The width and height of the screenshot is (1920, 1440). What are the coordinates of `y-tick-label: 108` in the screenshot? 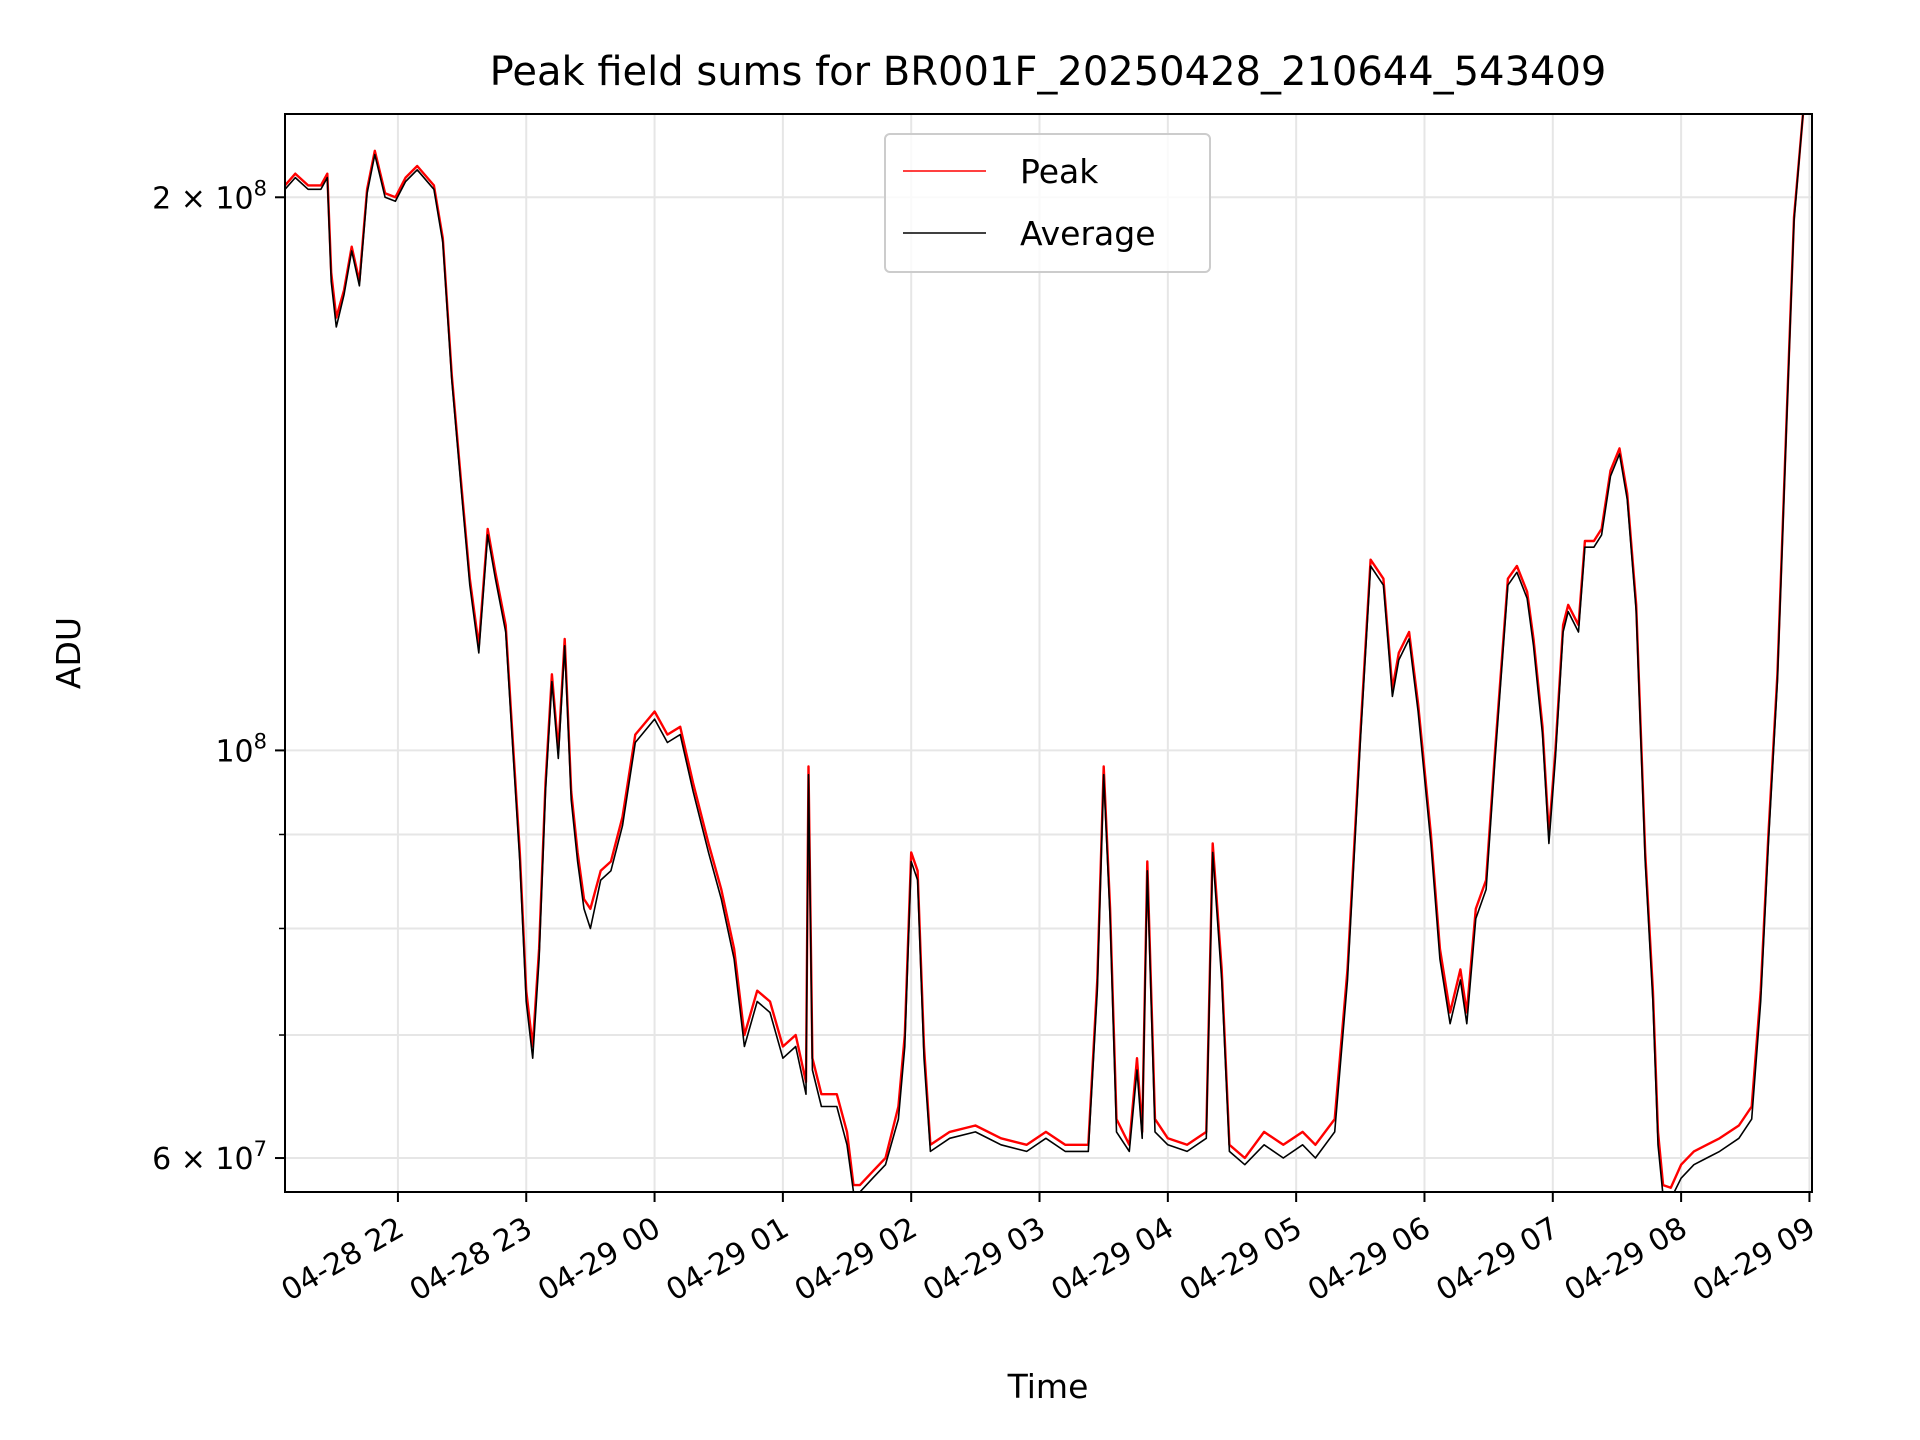 It's located at (241, 749).